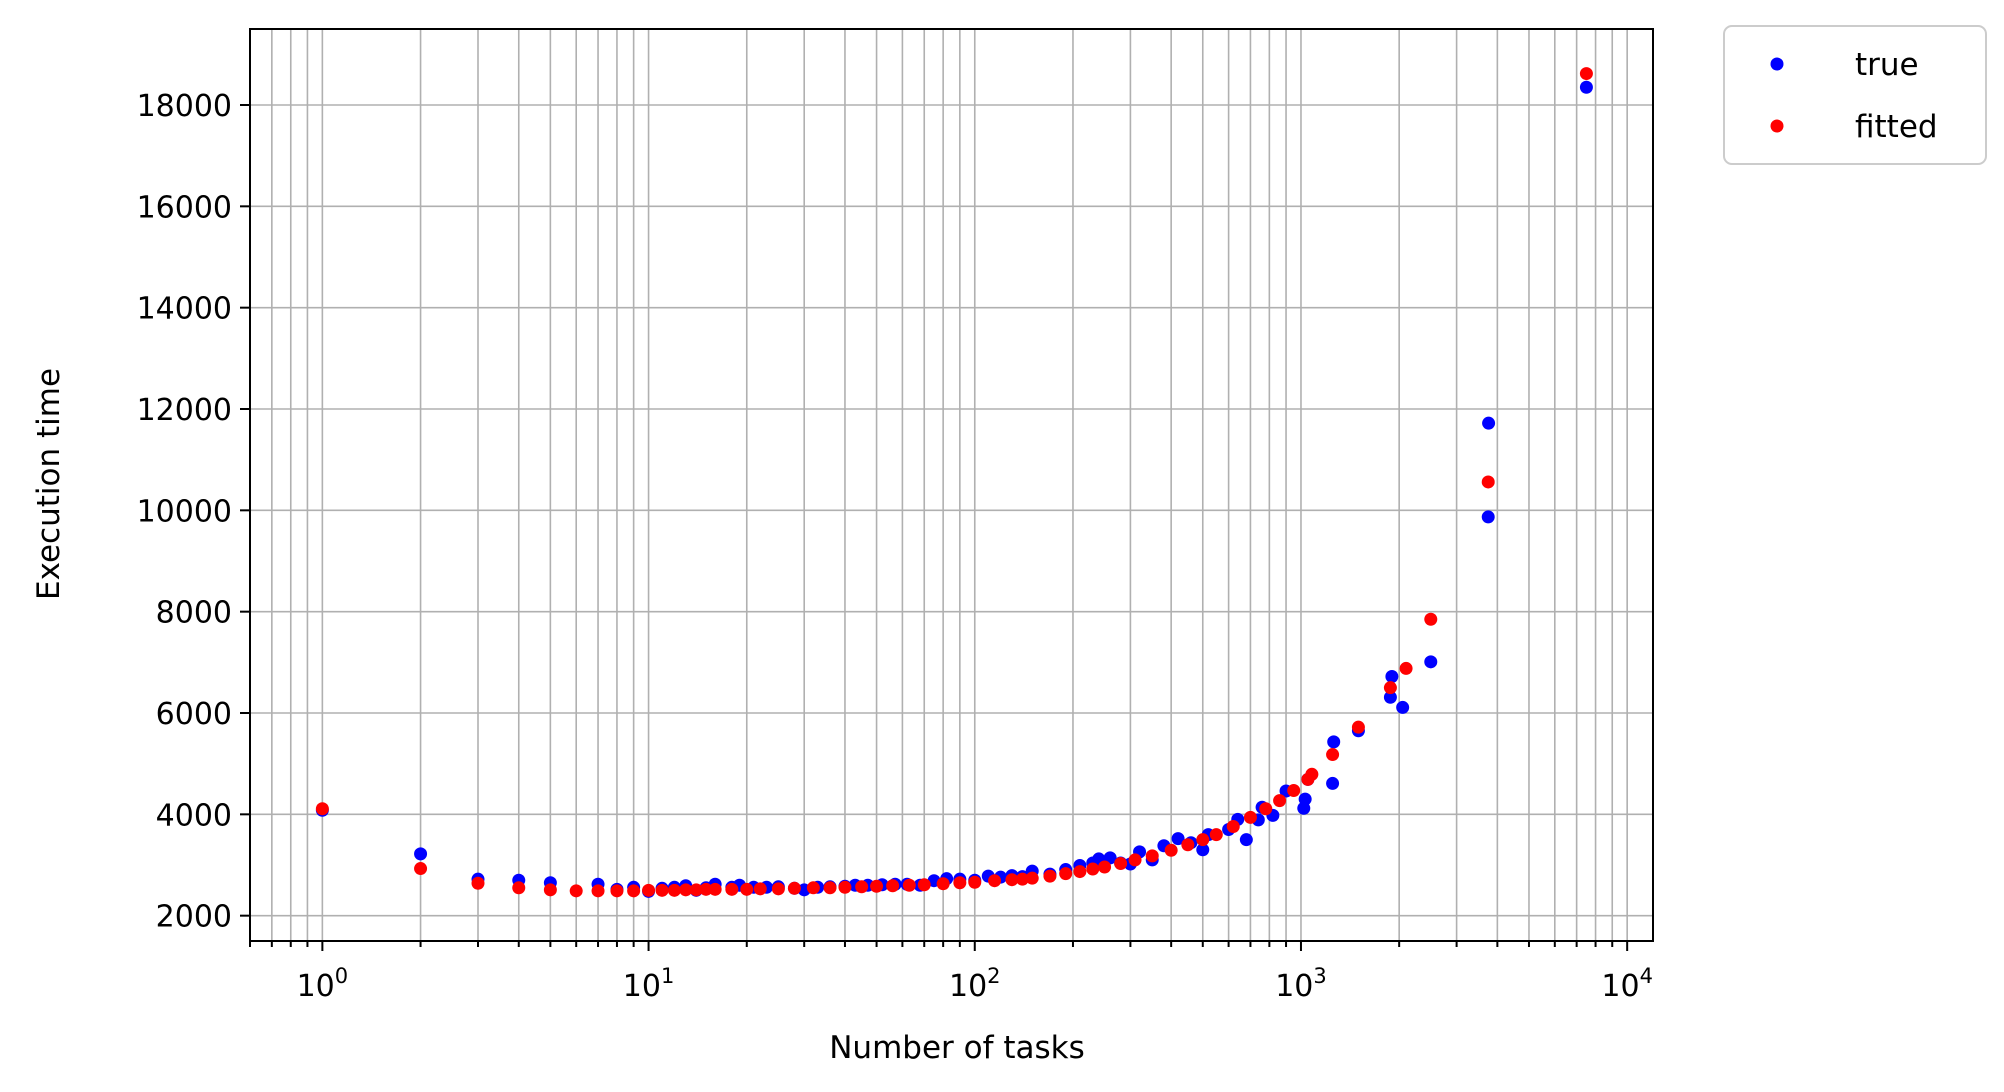  Describe the element at coordinates (184, 207) in the screenshot. I see `y-tick-label: 16000` at that location.